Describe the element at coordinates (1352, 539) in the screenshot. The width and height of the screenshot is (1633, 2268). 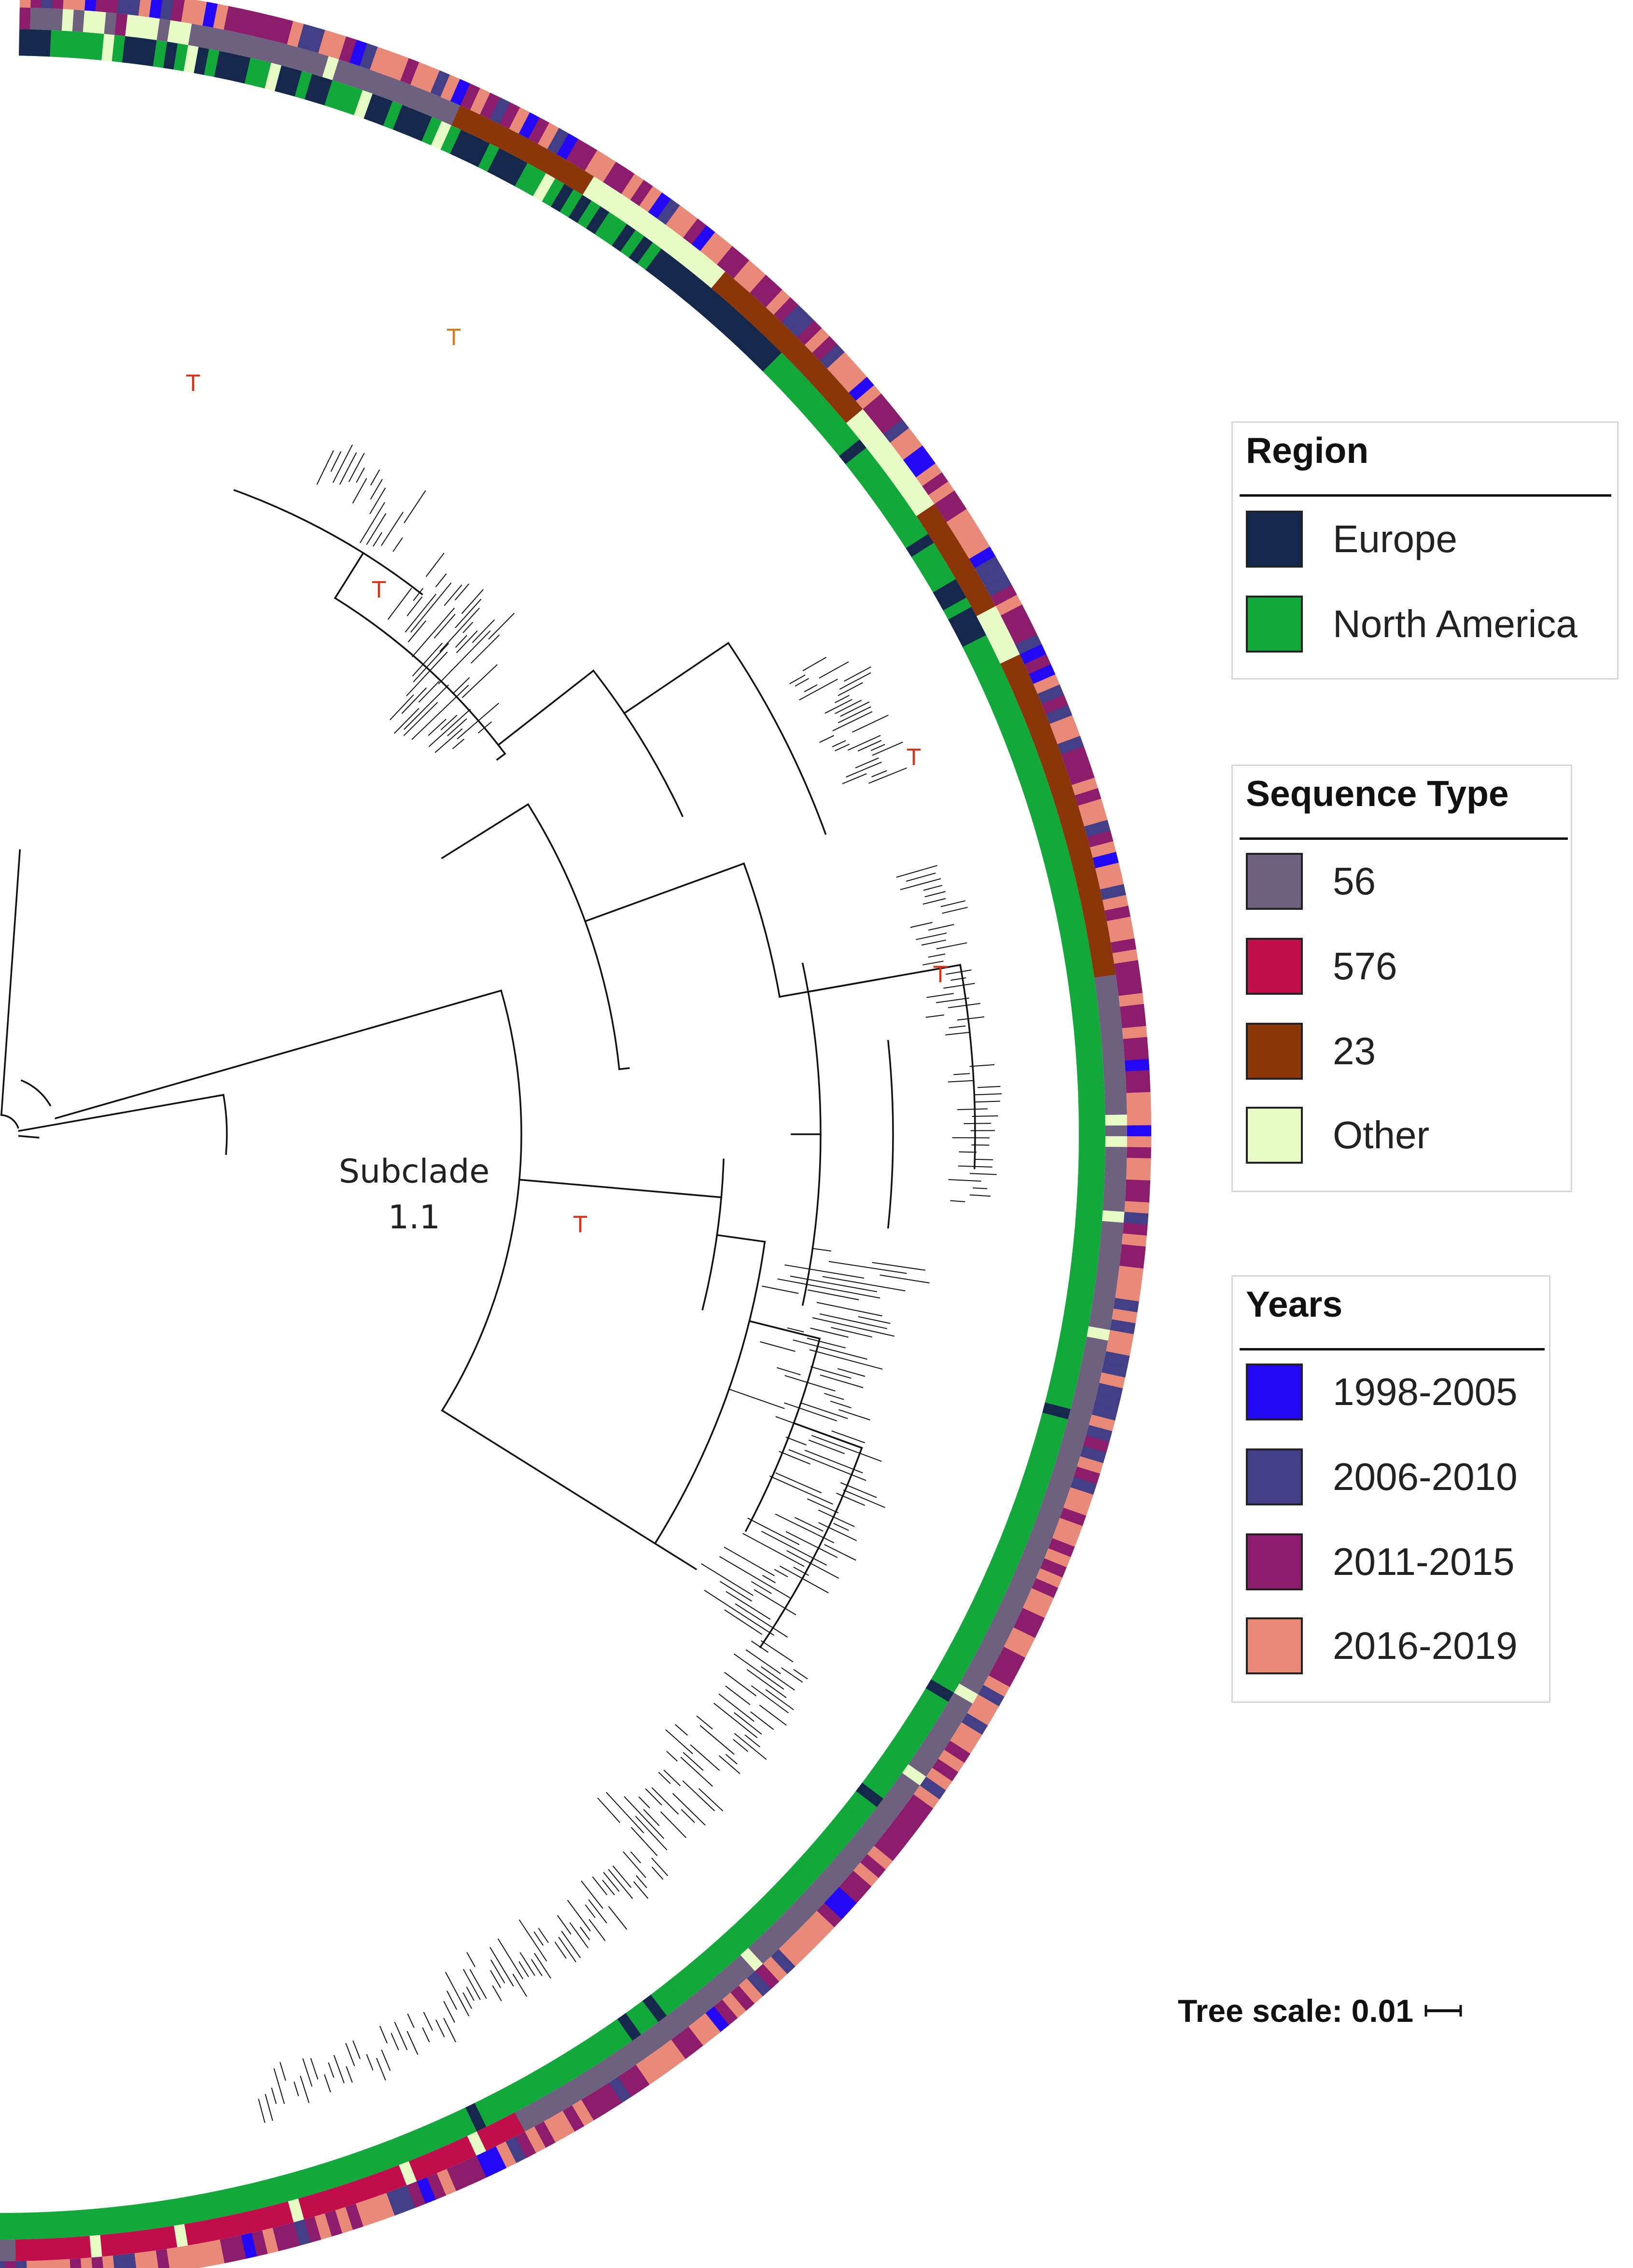
I see `legend-item-europe: Europe` at that location.